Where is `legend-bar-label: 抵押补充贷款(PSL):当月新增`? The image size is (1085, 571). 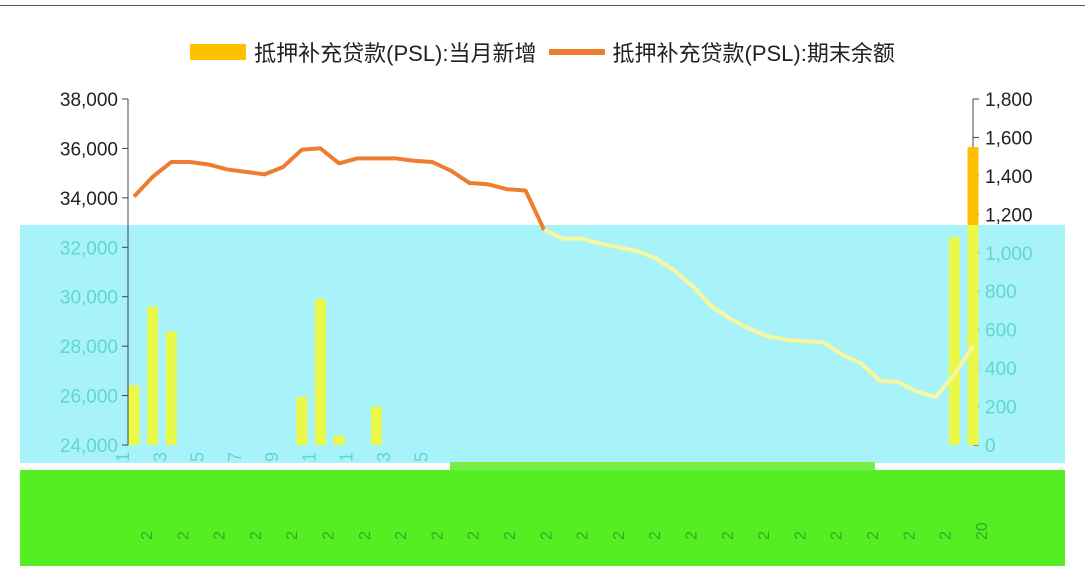 legend-bar-label: 抵押补充贷款(PSL):当月新增 is located at coordinates (395, 53).